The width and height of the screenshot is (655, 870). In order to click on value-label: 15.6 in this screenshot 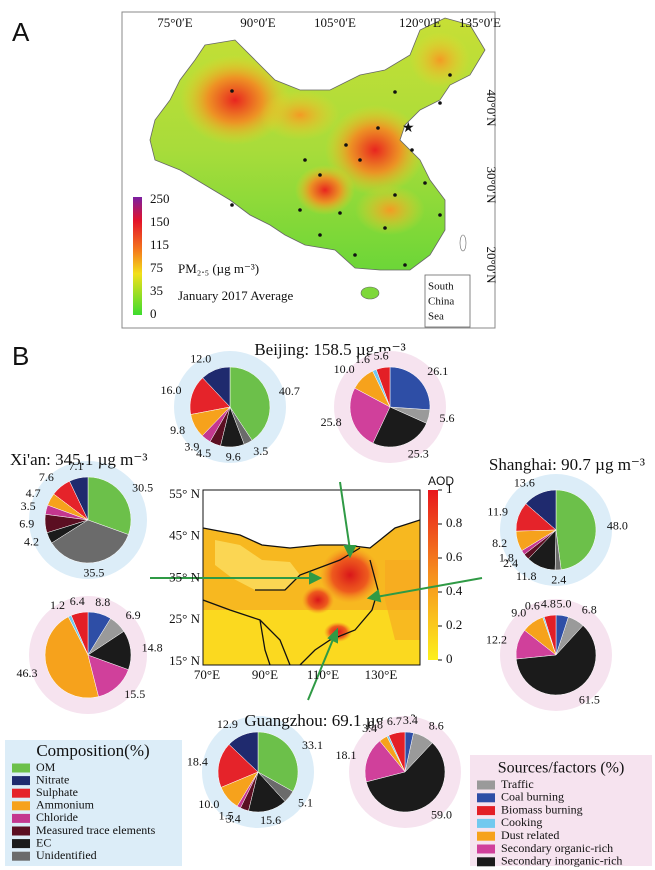, I will do `click(270, 820)`.